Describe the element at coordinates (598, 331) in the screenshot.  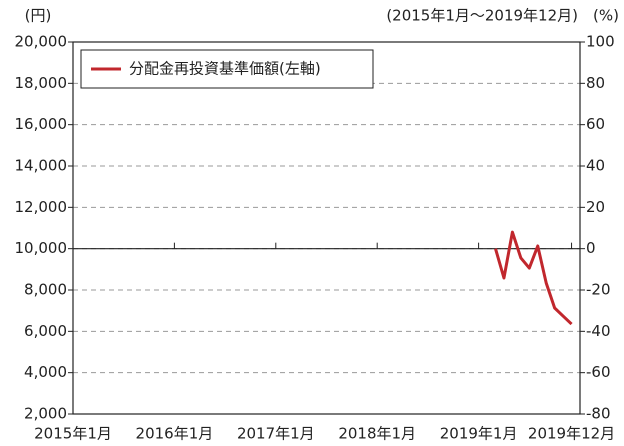
I see `y2-tick-label: -40` at that location.